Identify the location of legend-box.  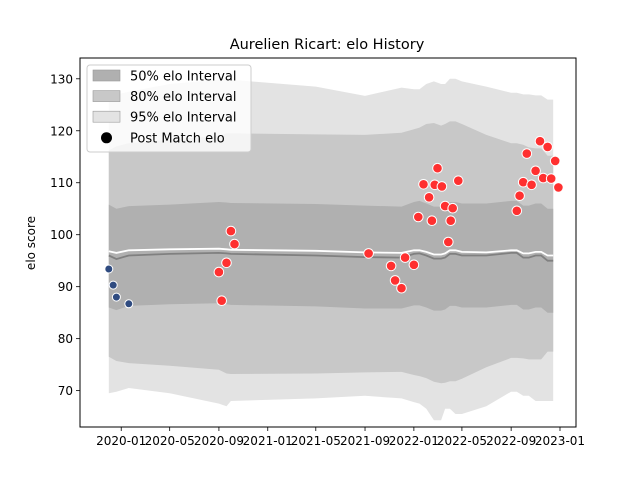
(169, 108).